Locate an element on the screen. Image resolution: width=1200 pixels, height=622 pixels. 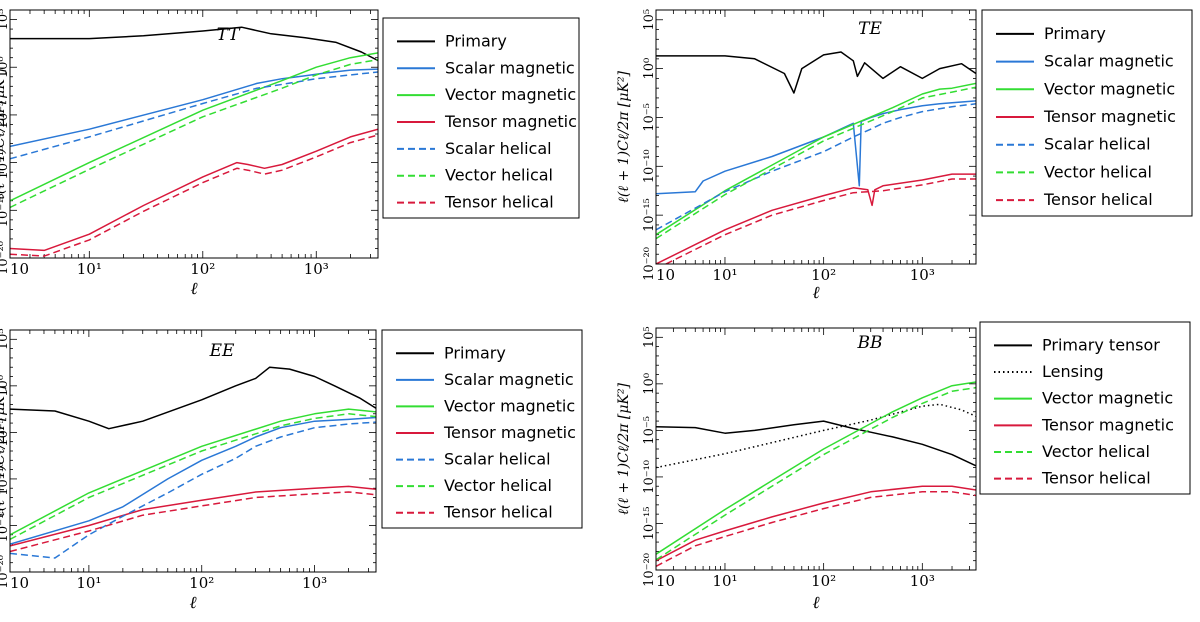
series-line-primary-tensor is located at coordinates (816, 443).